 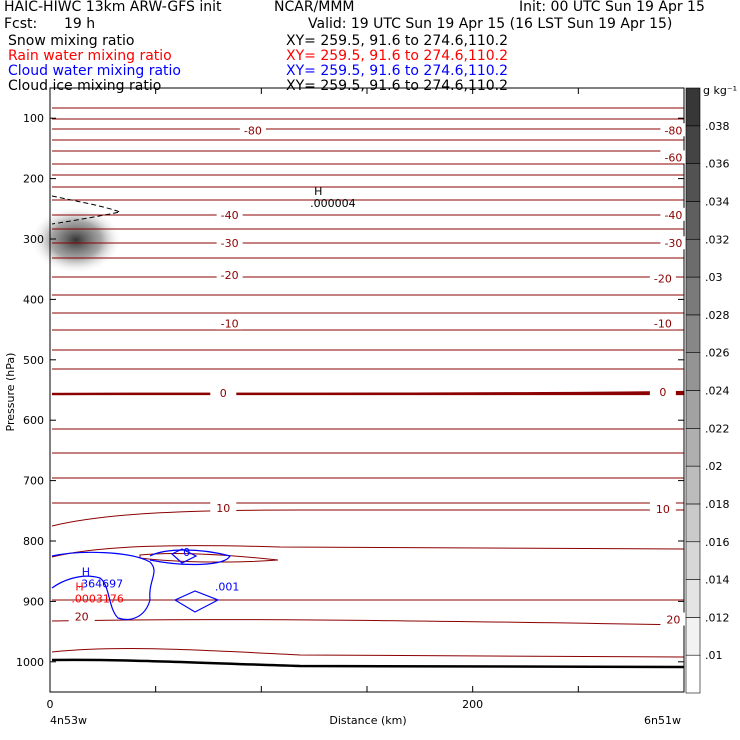 What do you see at coordinates (717, 391) in the screenshot?
I see `colorbar-tick-label: .024` at bounding box center [717, 391].